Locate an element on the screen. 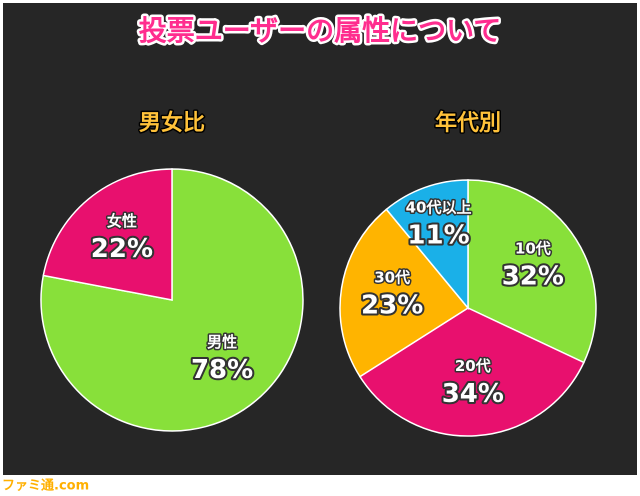 Image resolution: width=640 pixels, height=496 pixels. chart-title: 男女比 is located at coordinates (172, 123).